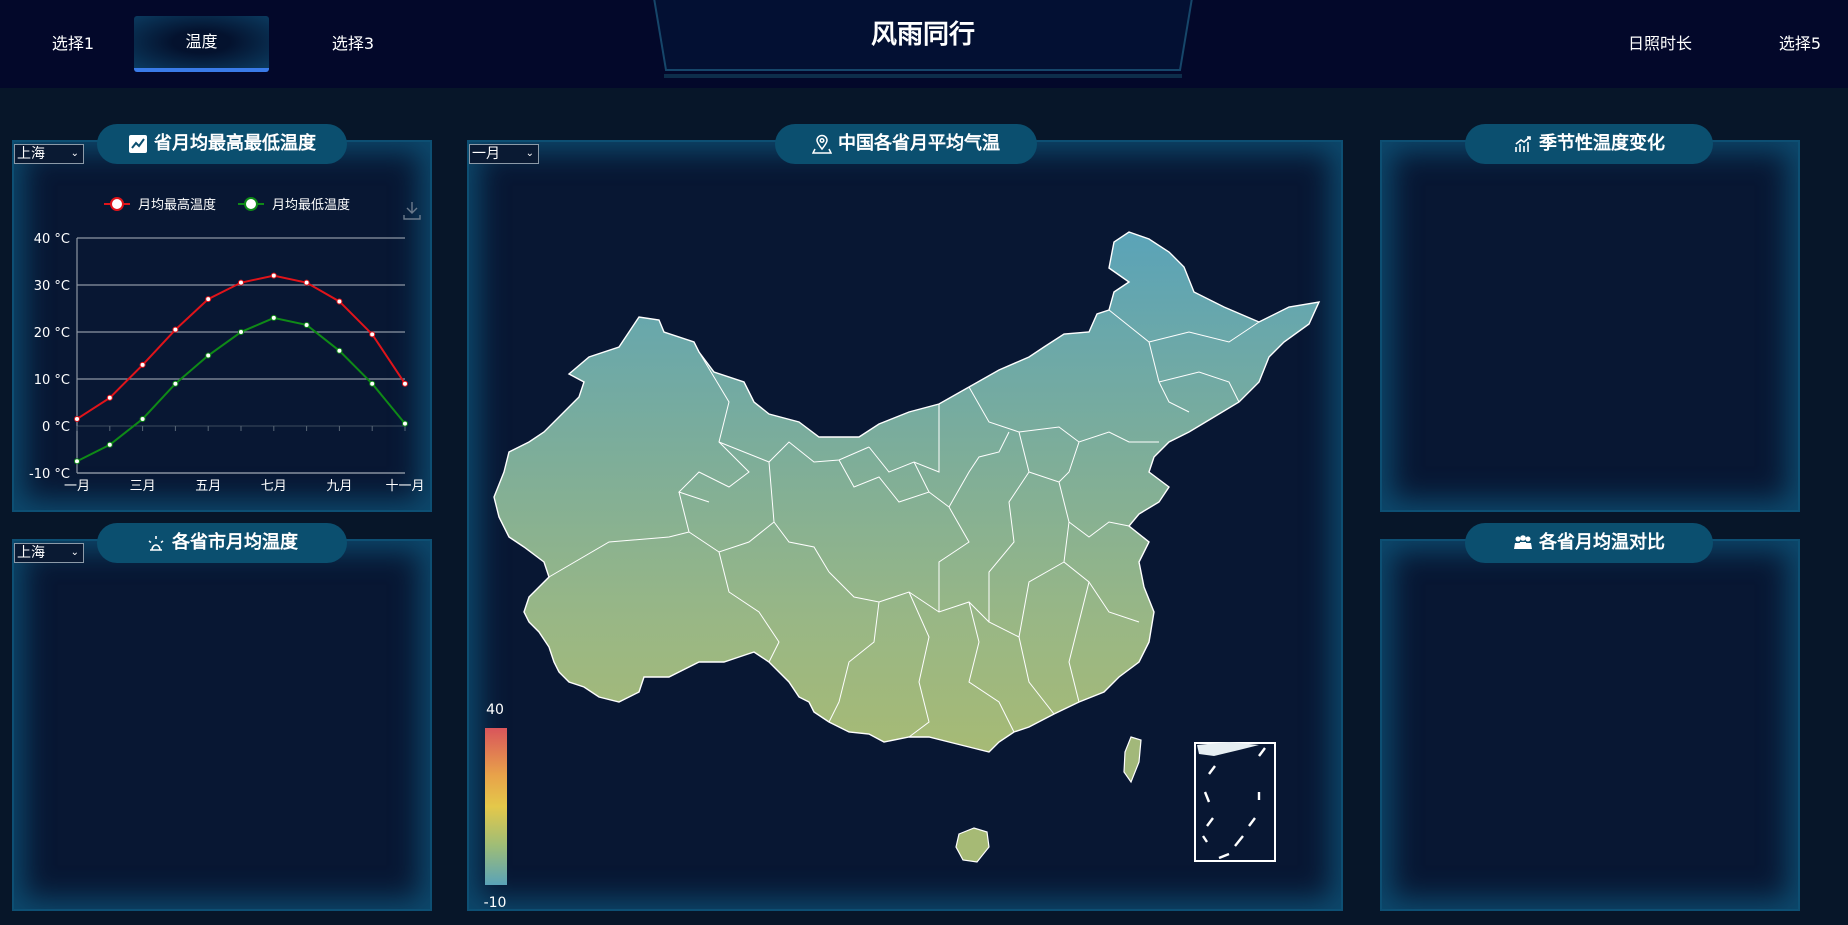 The image size is (1848, 925). What do you see at coordinates (117, 204) in the screenshot?
I see `legend-max-marker` at bounding box center [117, 204].